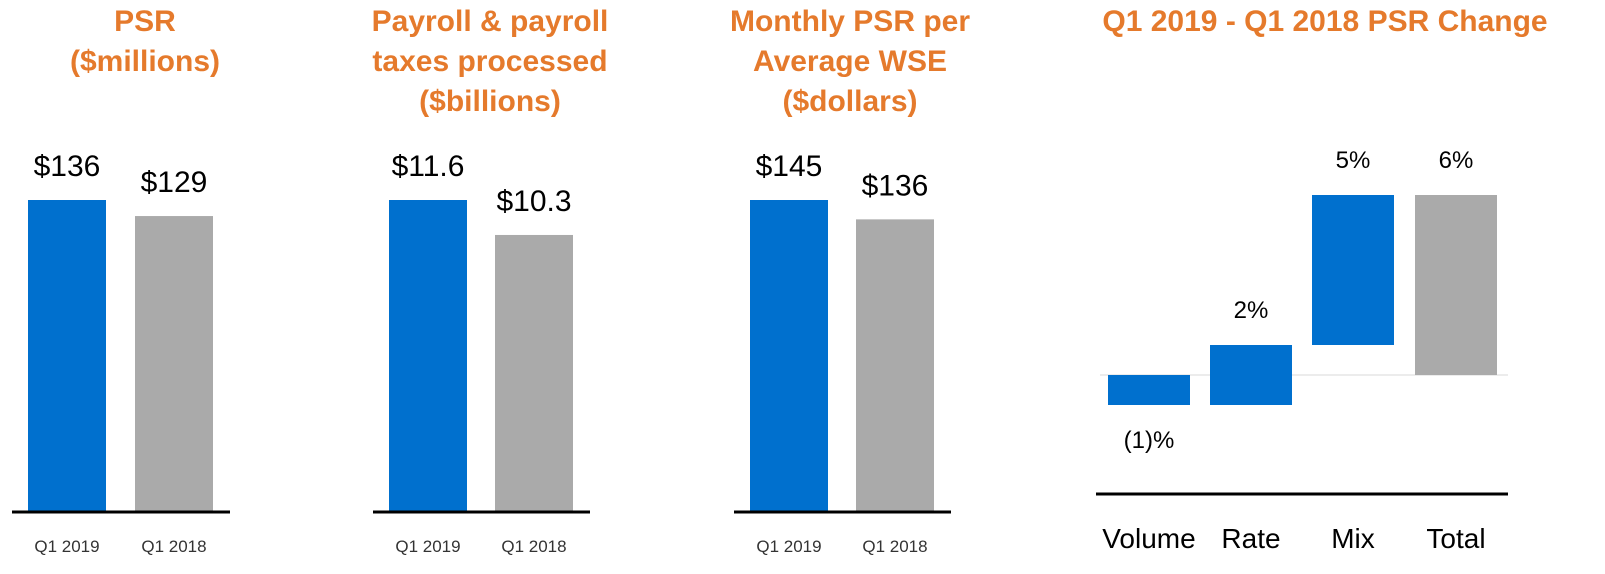  What do you see at coordinates (1456, 160) in the screenshot?
I see `data-label: 6%` at bounding box center [1456, 160].